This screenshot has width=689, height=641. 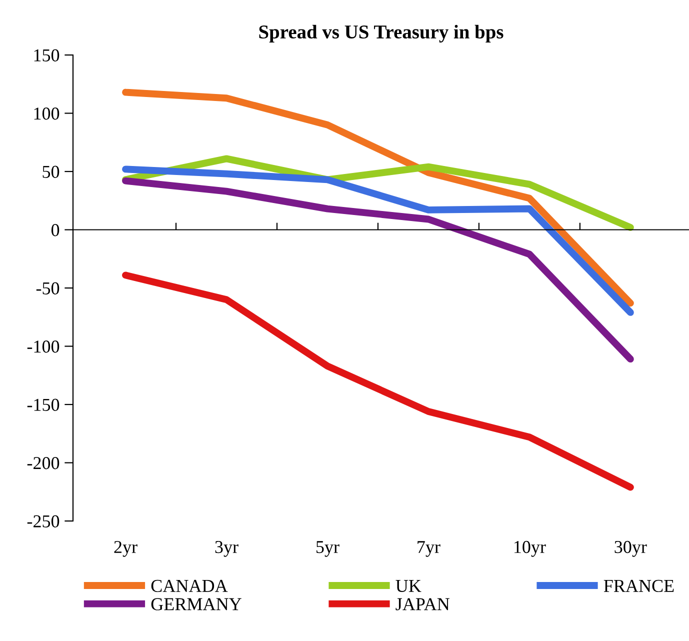 I want to click on y-tick-label: 0, so click(x=55, y=230).